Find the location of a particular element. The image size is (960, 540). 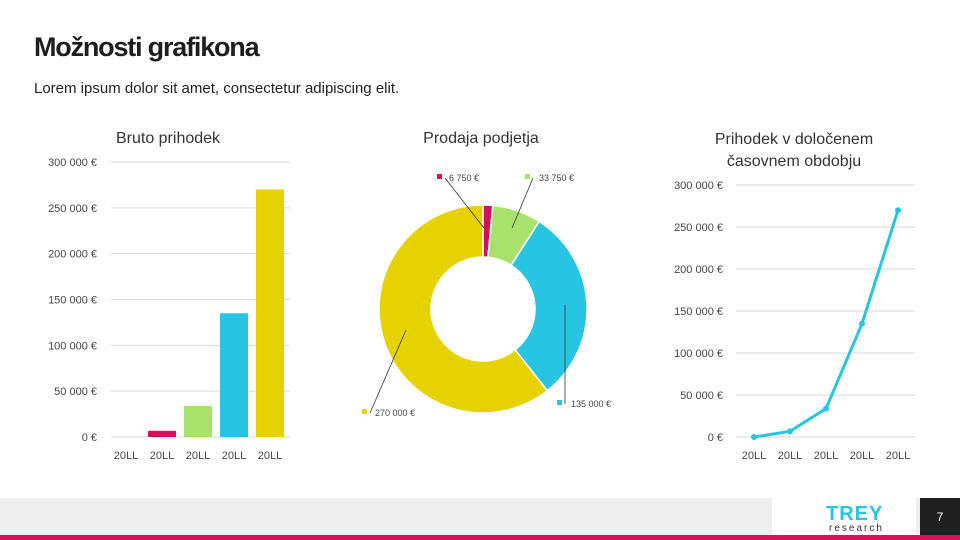

bar-y-tick-label: 300 000 € is located at coordinates (72, 163).